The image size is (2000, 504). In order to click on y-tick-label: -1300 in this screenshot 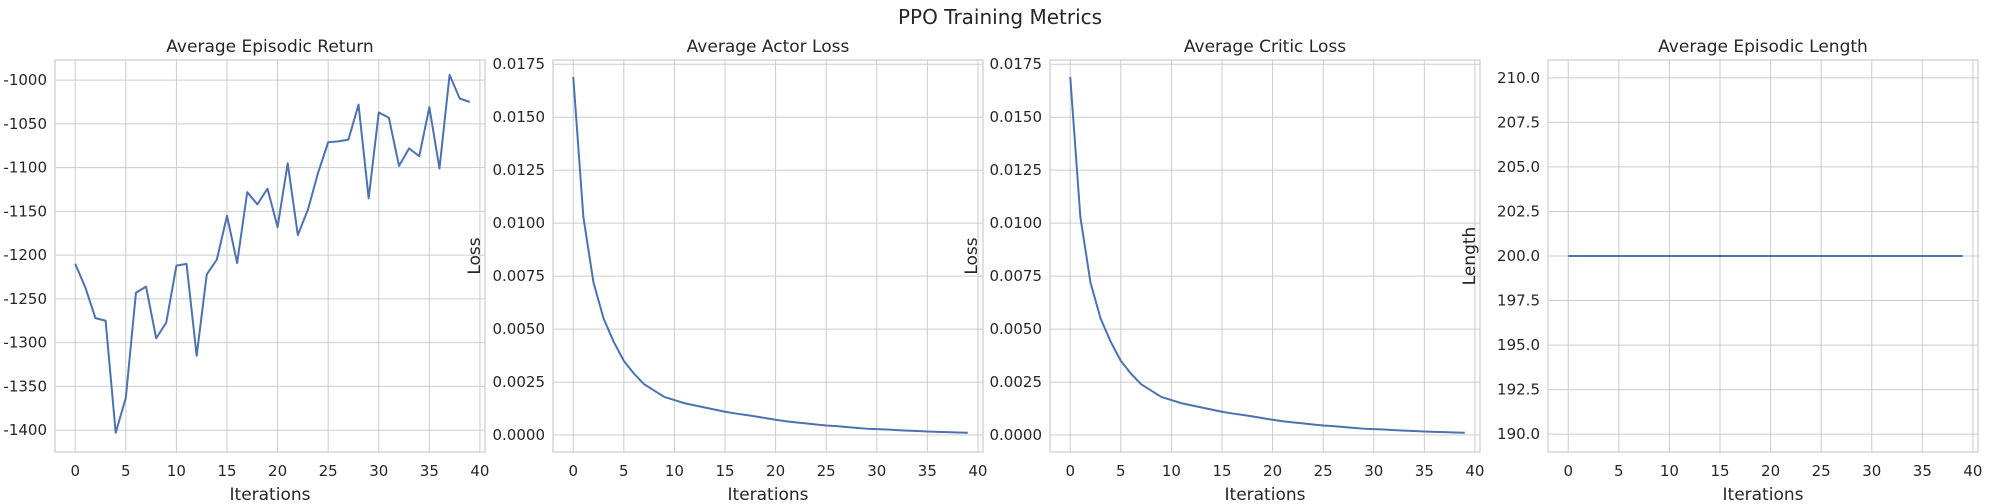, I will do `click(25, 343)`.